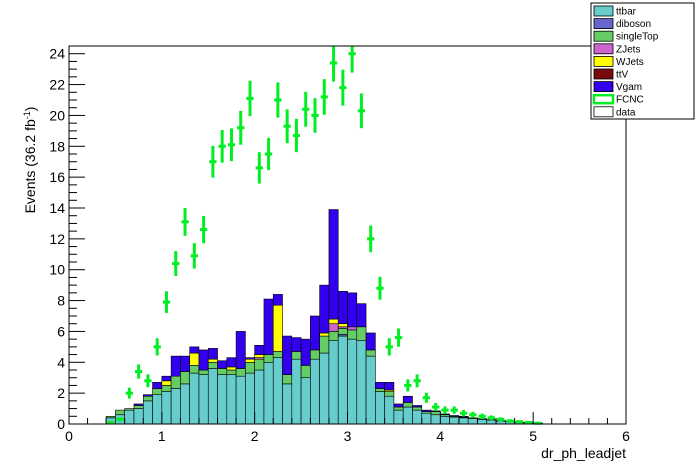 The width and height of the screenshot is (696, 472). Describe the element at coordinates (348, 436) in the screenshot. I see `x-tick-label: 3` at that location.